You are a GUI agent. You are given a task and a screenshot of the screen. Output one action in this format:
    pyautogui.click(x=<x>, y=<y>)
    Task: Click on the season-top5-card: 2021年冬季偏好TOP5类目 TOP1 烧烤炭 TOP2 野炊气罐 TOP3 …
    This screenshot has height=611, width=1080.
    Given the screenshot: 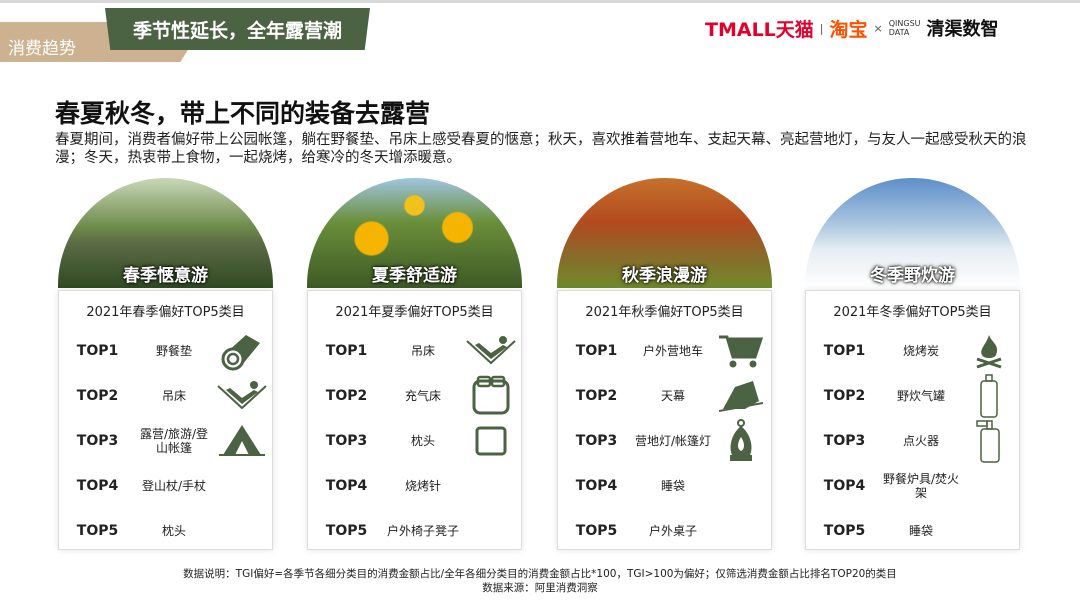 What is the action you would take?
    pyautogui.click(x=912, y=420)
    